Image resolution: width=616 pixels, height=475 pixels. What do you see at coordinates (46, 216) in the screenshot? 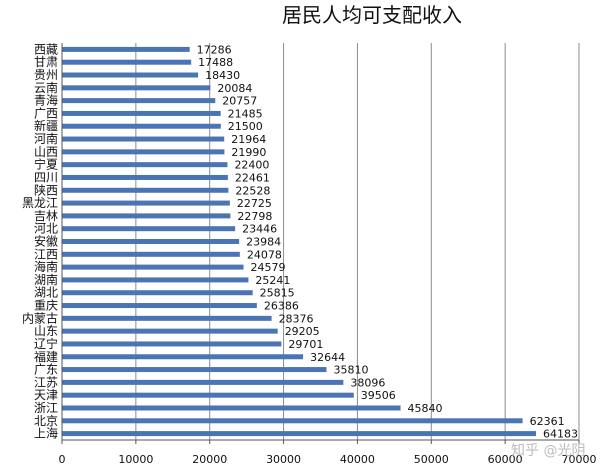
I see `category-label: 吉林` at bounding box center [46, 216].